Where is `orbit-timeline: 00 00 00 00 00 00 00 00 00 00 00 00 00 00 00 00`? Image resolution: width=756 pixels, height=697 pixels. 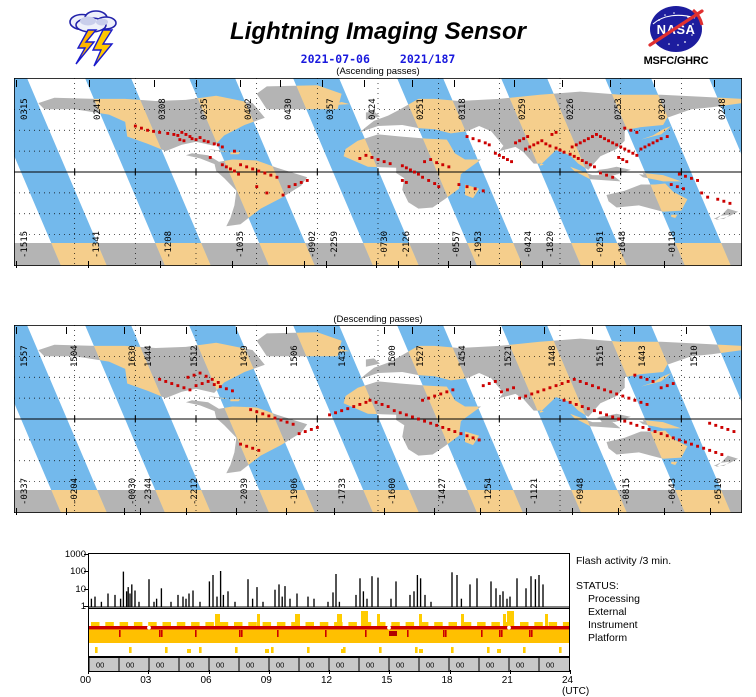
orbit-timeline: 00 00 00 00 00 00 00 00 00 00 00 00 00 00 00 00 is located at coordinates (329, 664).